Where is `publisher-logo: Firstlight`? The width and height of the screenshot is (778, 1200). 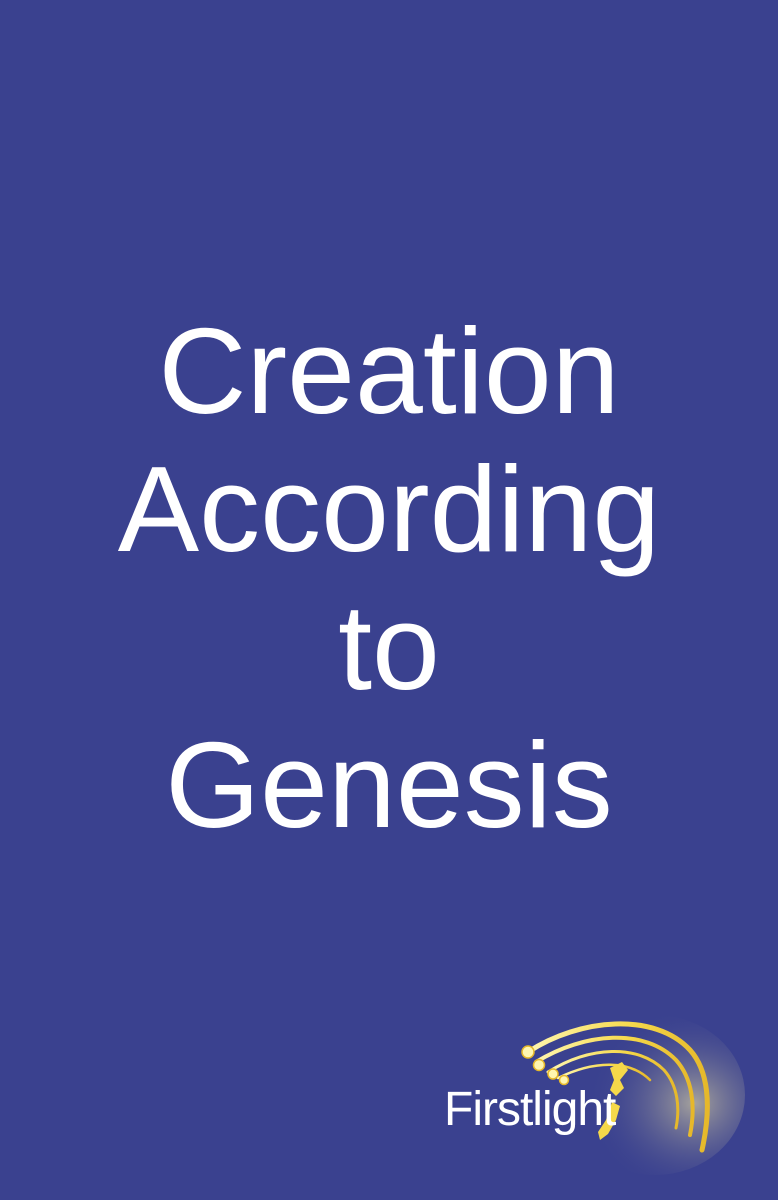
publisher-logo: Firstlight is located at coordinates (592, 1092).